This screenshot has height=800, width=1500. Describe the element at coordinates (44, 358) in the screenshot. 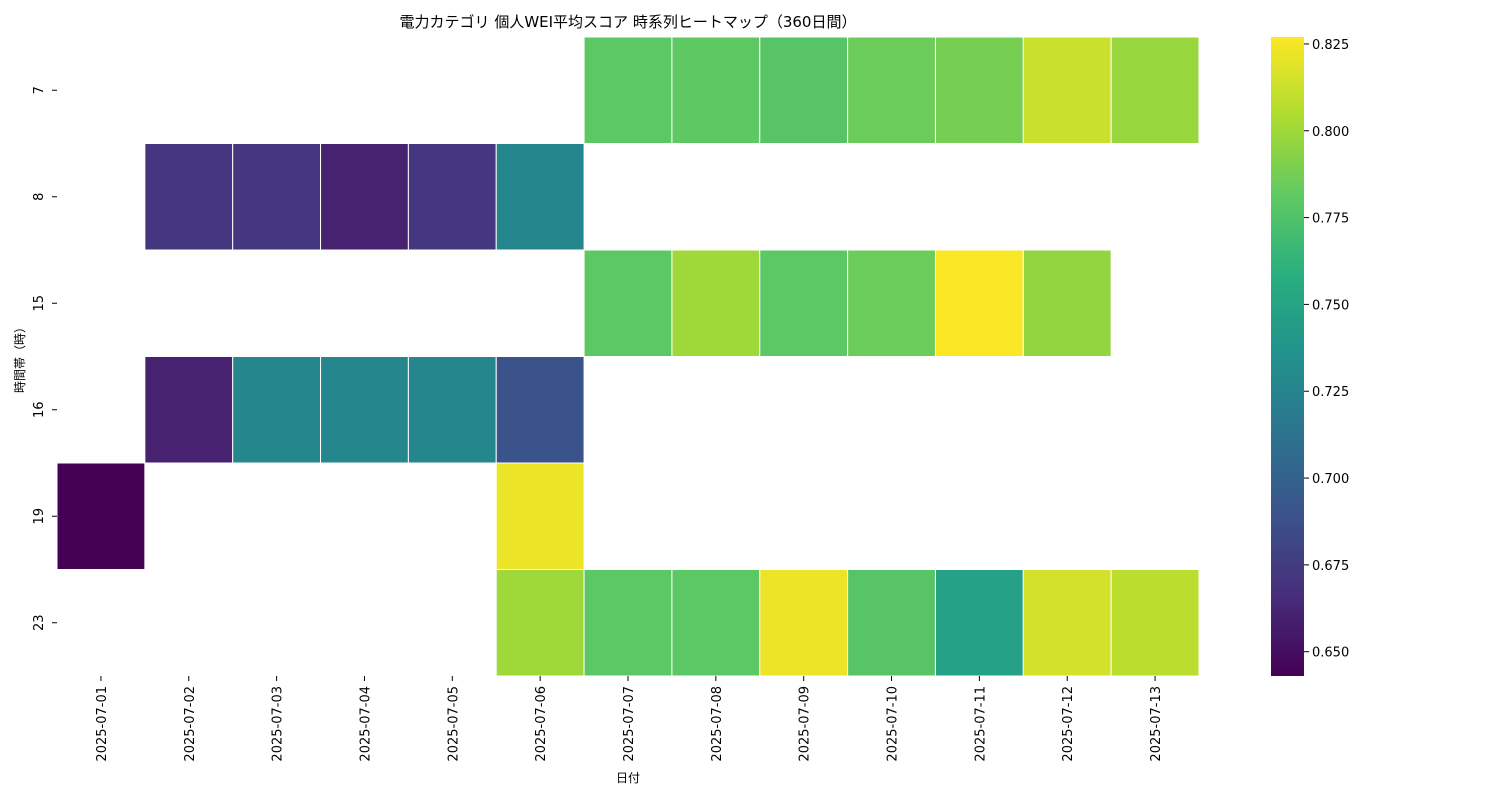

I see `y-axis-ticks: 7 8 15 16 19 23` at that location.